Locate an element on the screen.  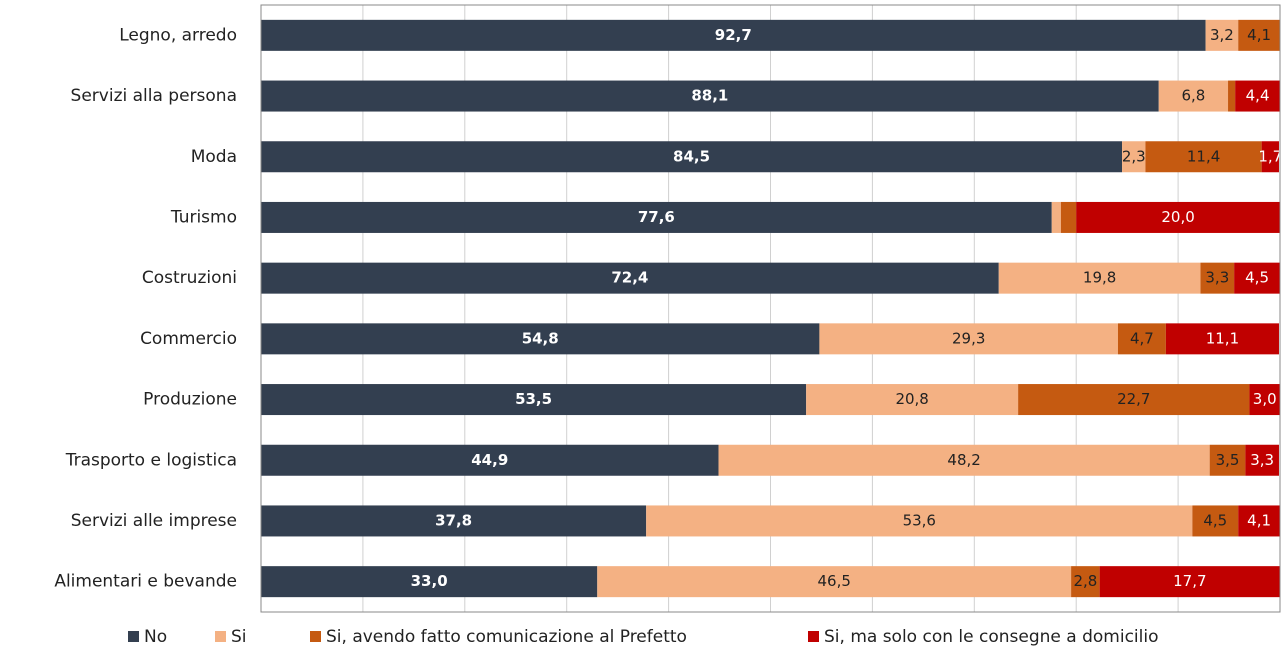
data-label: 53,5 is located at coordinates (533, 399).